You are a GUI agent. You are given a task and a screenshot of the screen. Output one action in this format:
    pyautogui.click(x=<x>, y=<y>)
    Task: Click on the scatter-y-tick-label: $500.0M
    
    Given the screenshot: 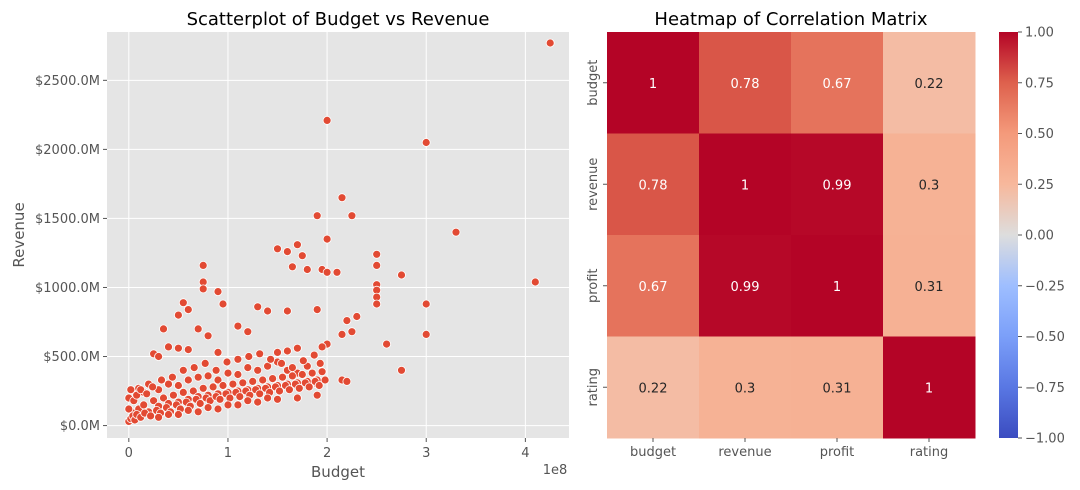 What is the action you would take?
    pyautogui.click(x=71, y=357)
    